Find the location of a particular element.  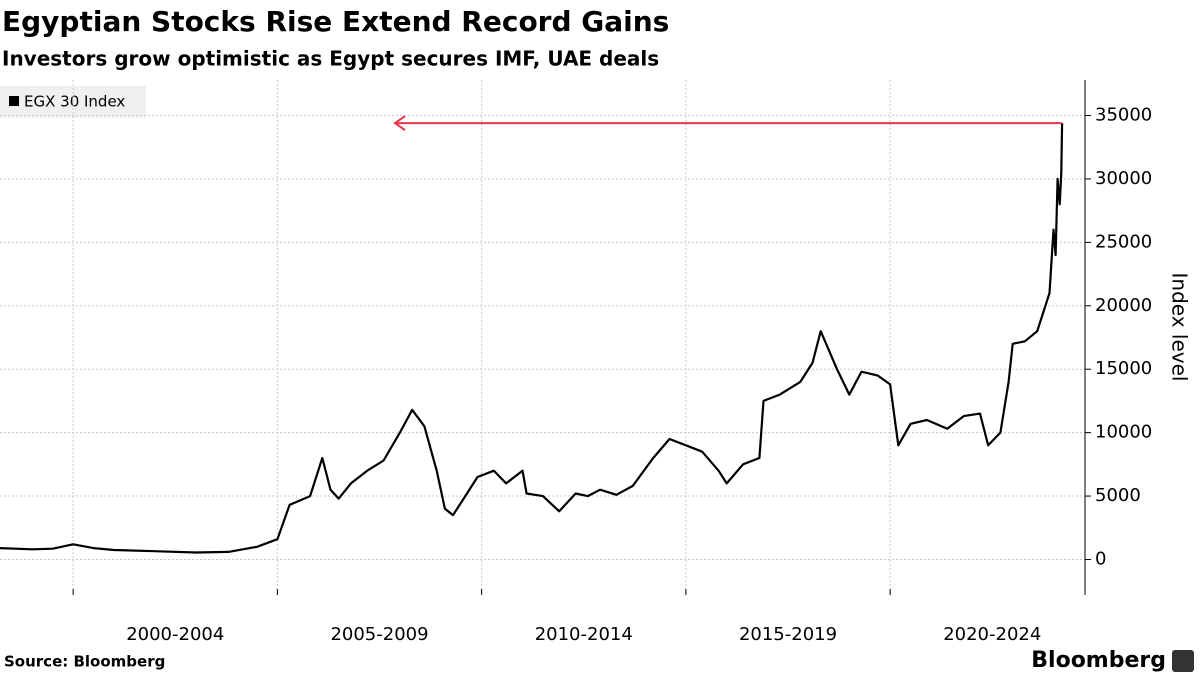

y-tick-label: 30000 is located at coordinates (1123, 178).